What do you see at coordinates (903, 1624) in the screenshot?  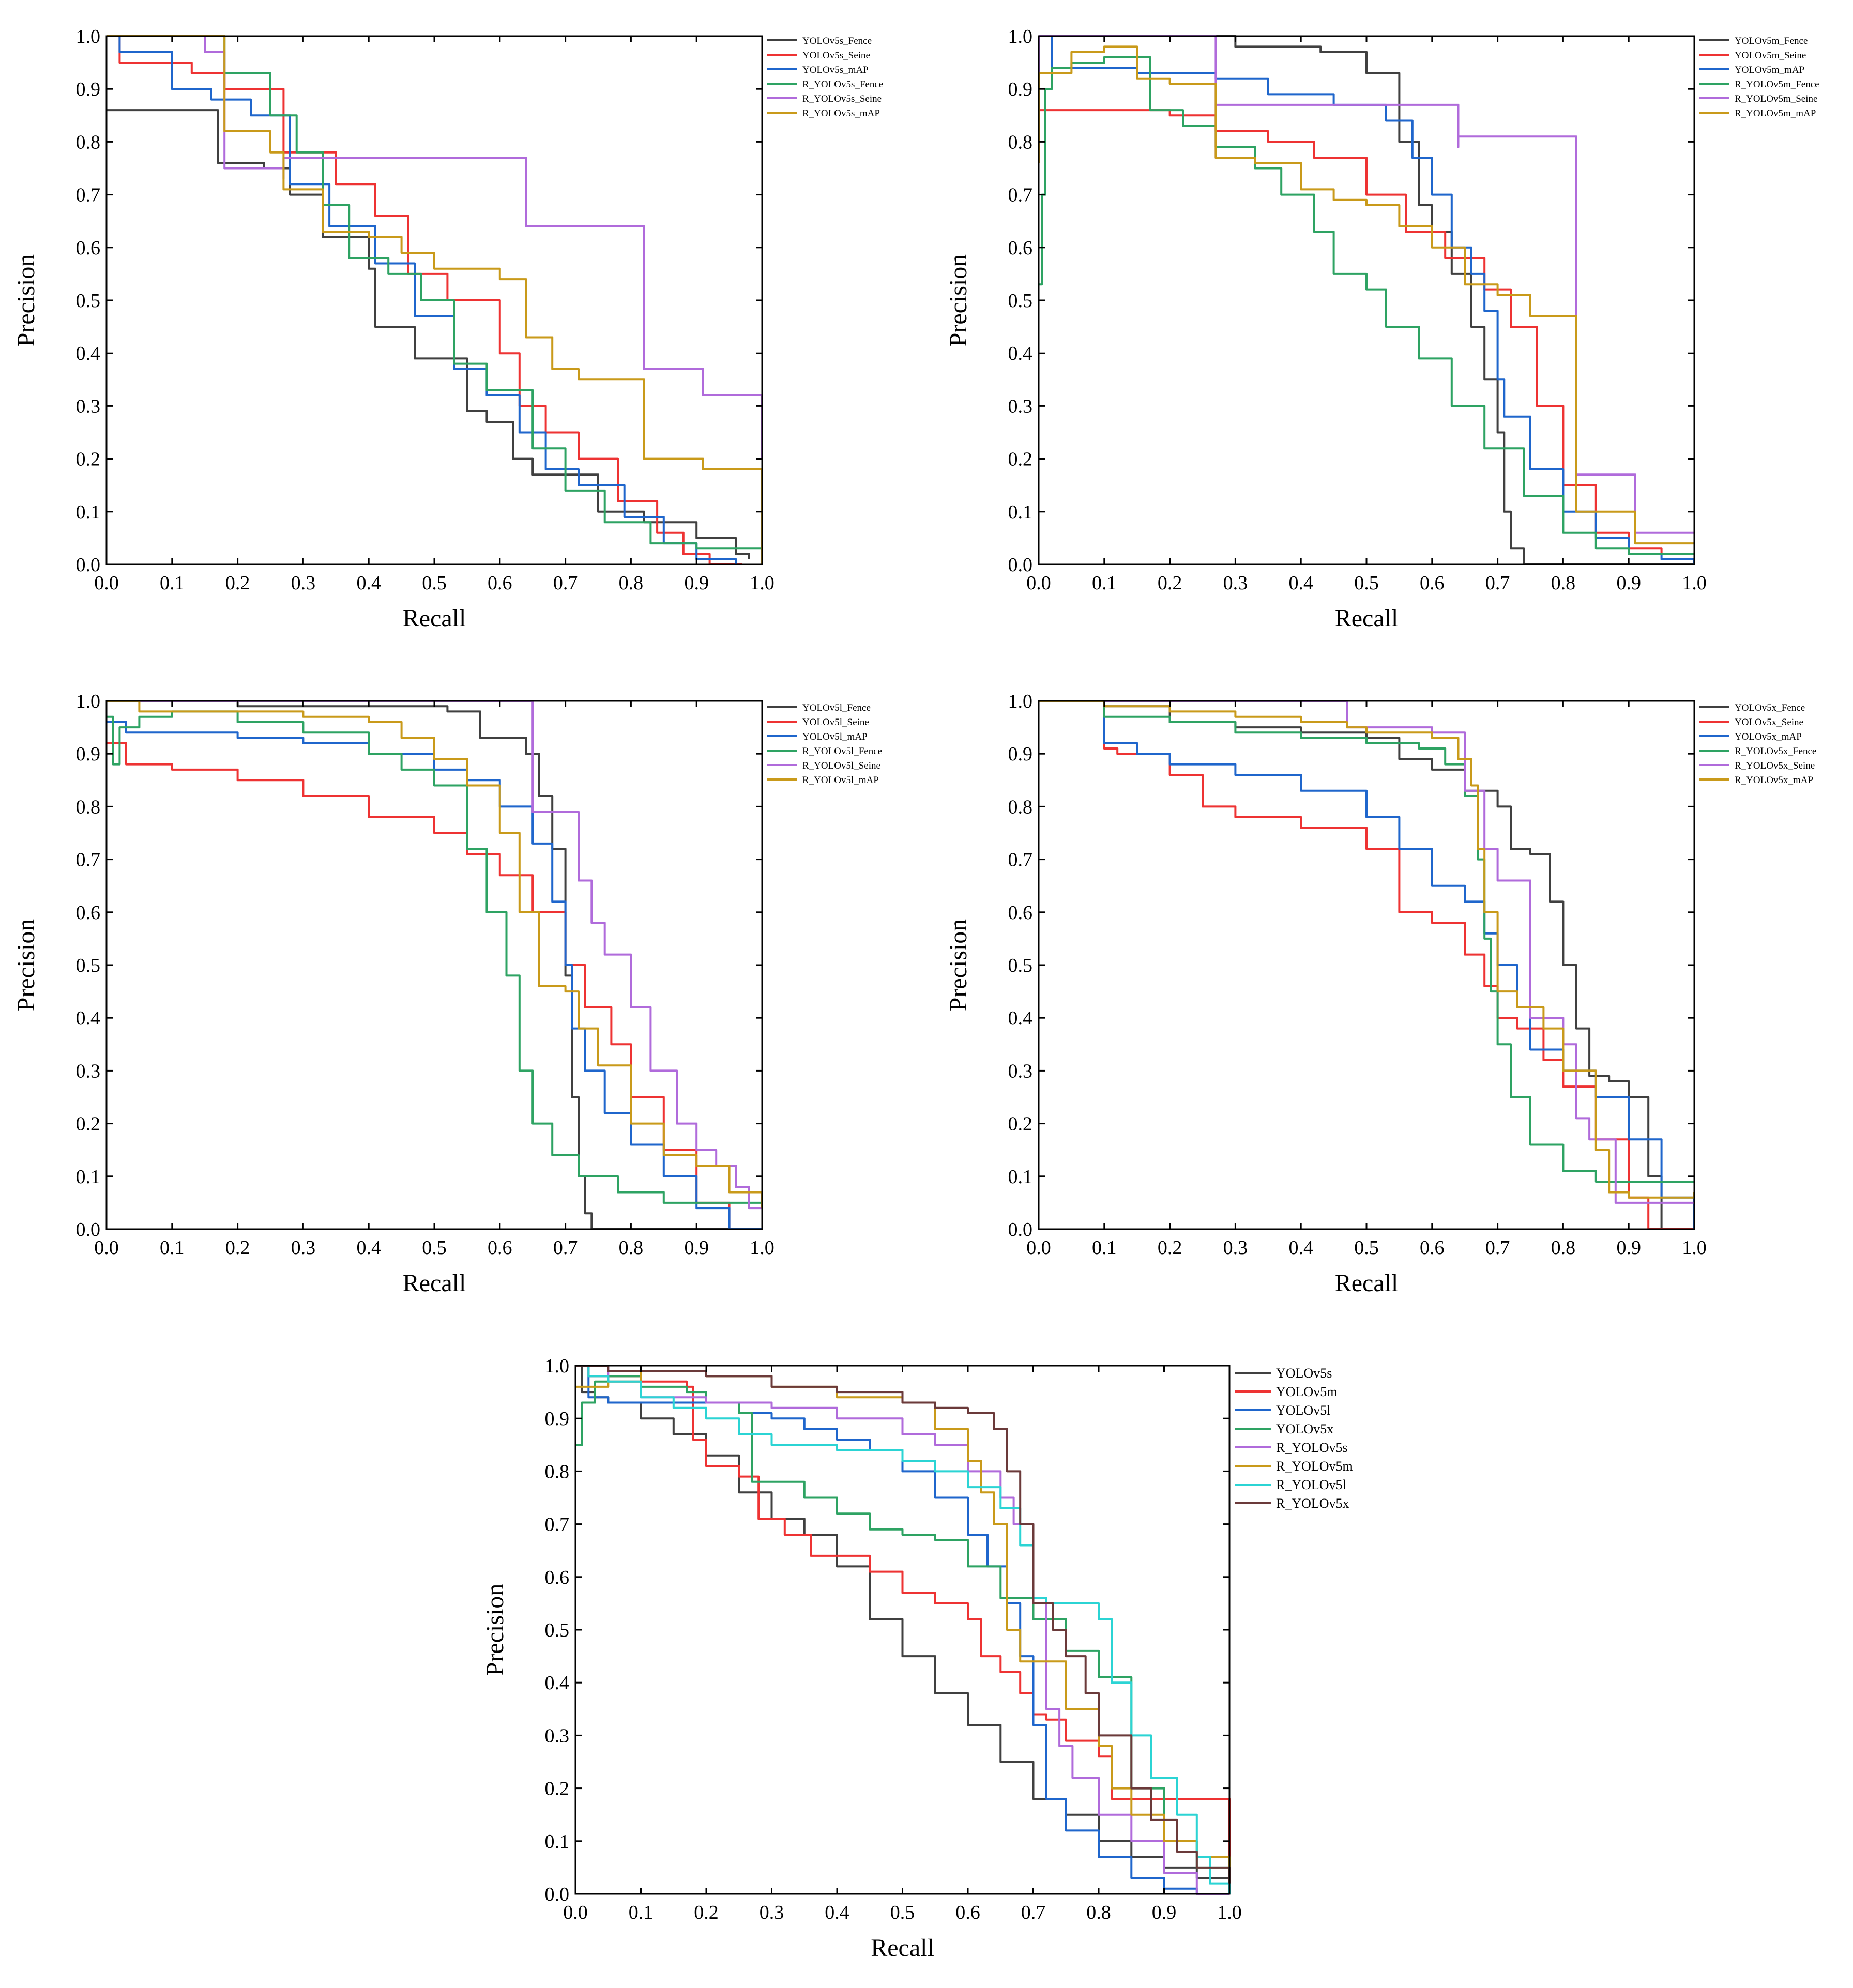 I see `series-line-YOLOv5x` at bounding box center [903, 1624].